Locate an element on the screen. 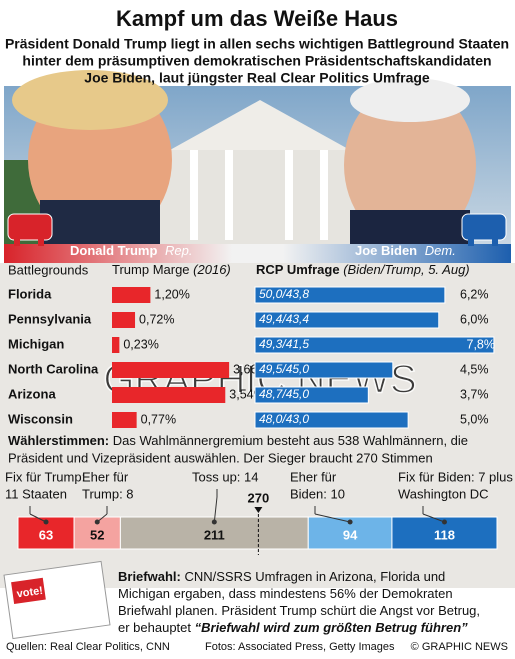 The image size is (515, 659). footer-sources: Quellen: Real Clear Politics, CNN is located at coordinates (88, 647).